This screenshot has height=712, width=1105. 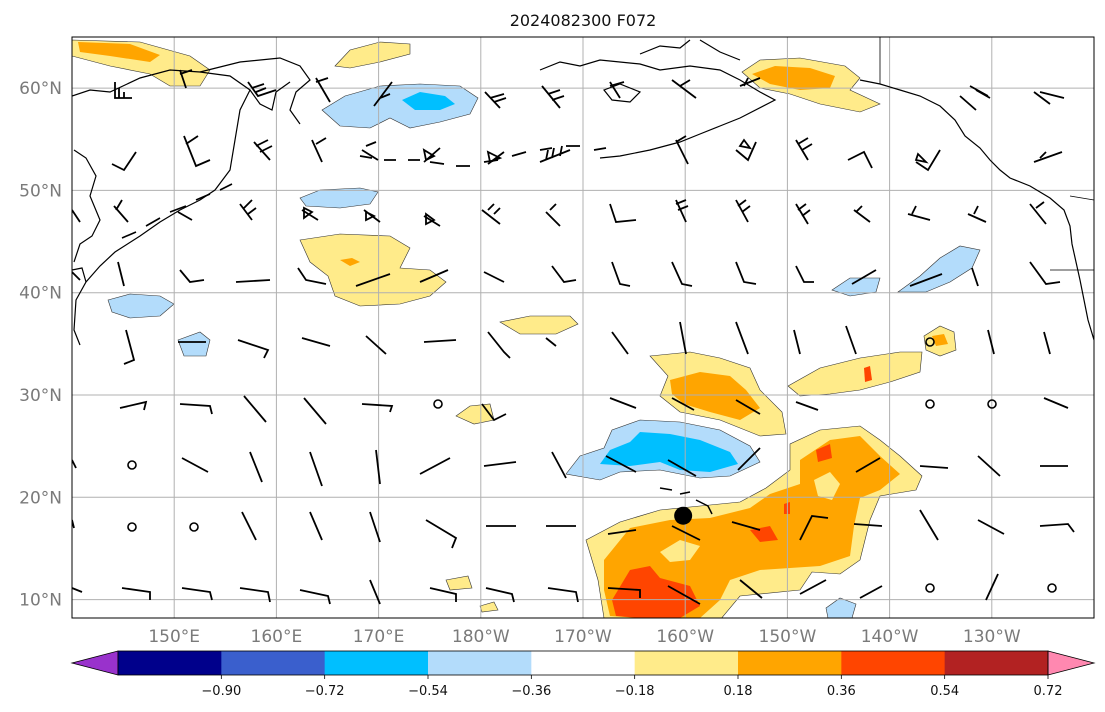 I want to click on longitude-label: 150°W, so click(x=788, y=637).